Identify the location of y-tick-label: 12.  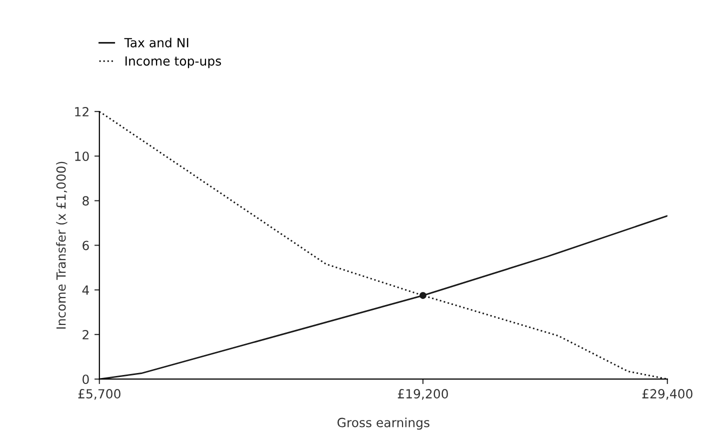
(81, 111).